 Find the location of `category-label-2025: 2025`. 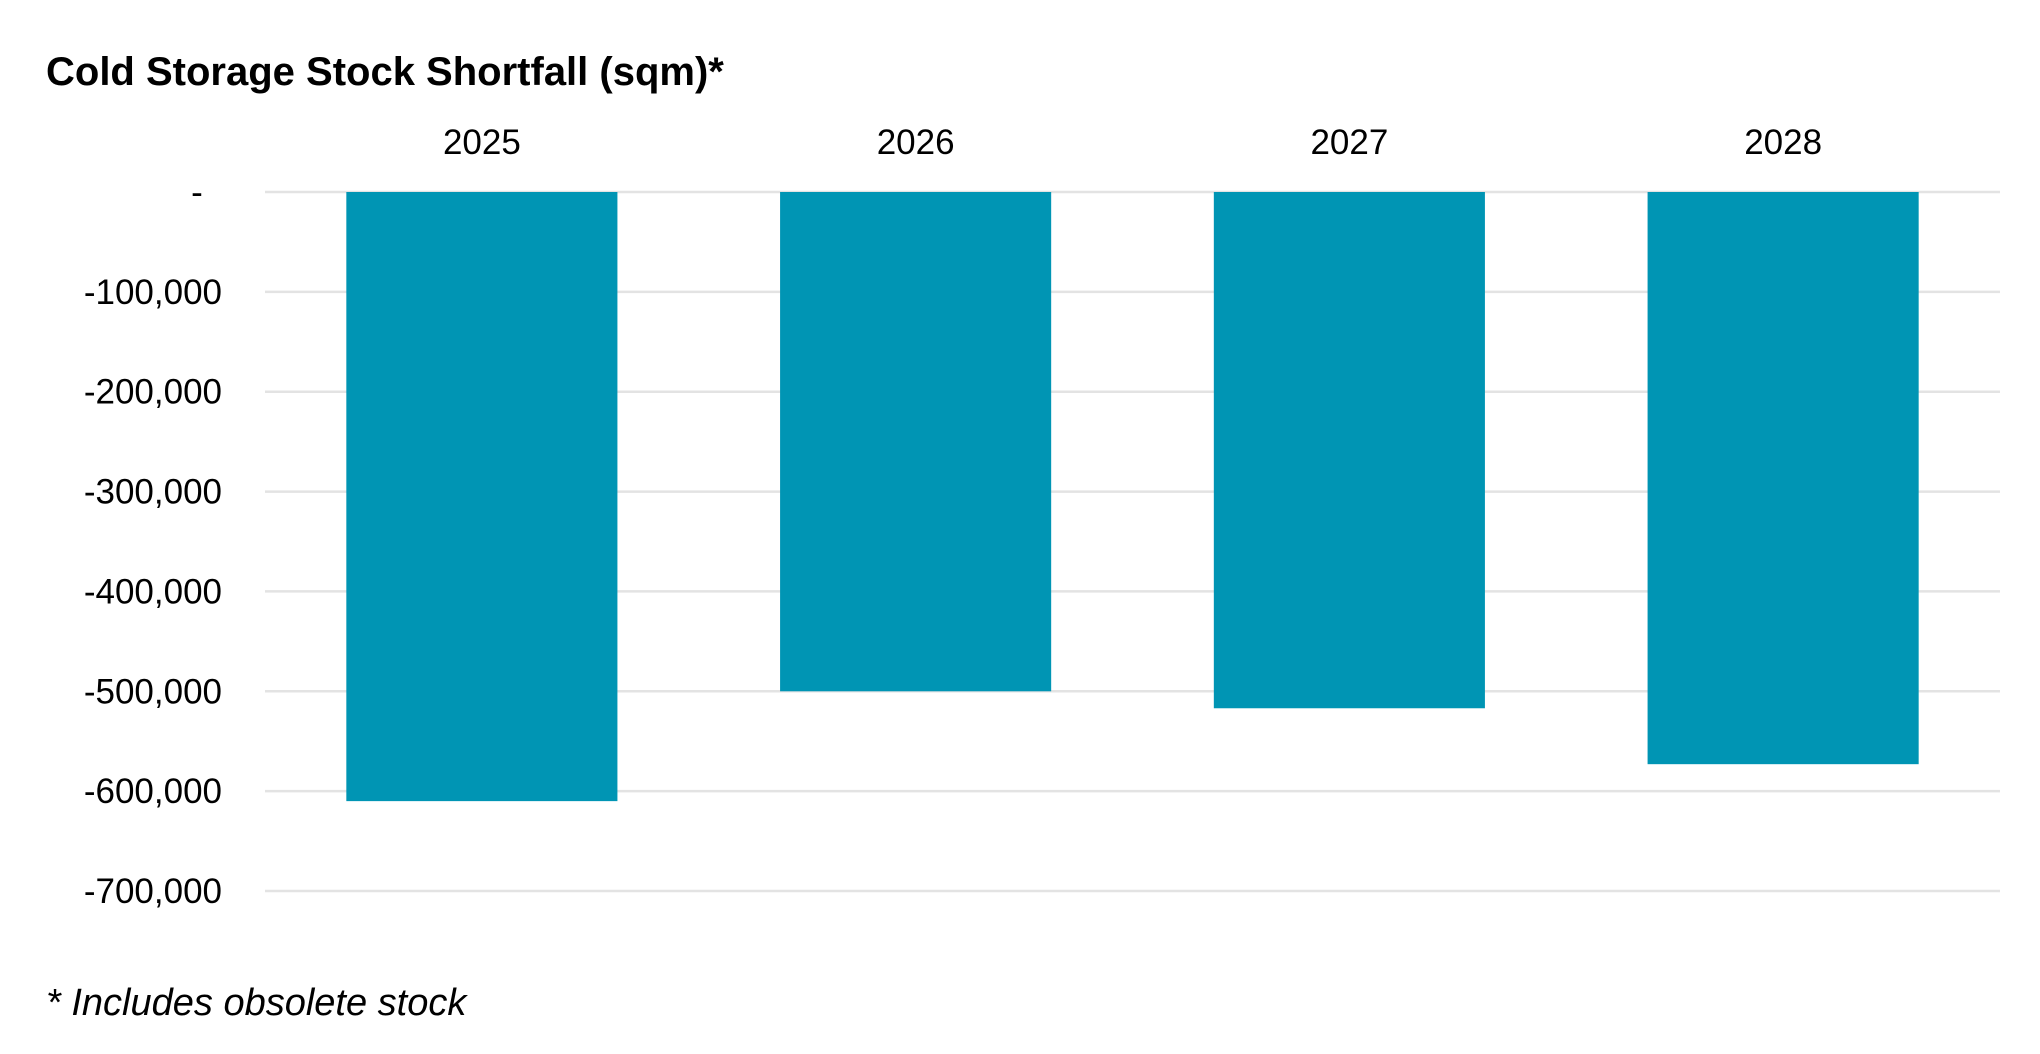

category-label-2025: 2025 is located at coordinates (482, 142).